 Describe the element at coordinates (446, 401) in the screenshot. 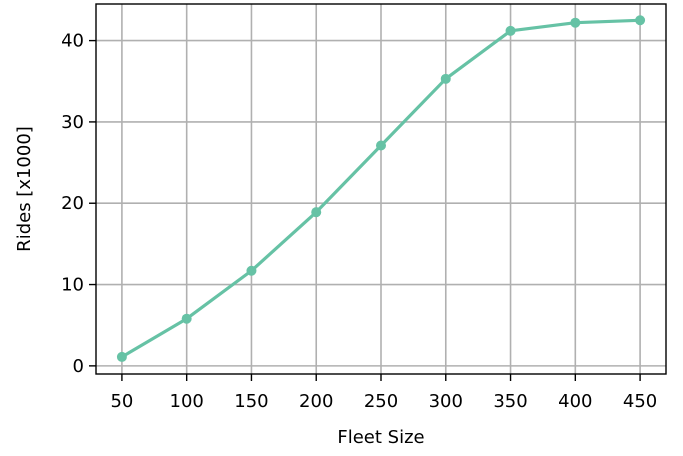

I see `x-tick-label: 300` at that location.